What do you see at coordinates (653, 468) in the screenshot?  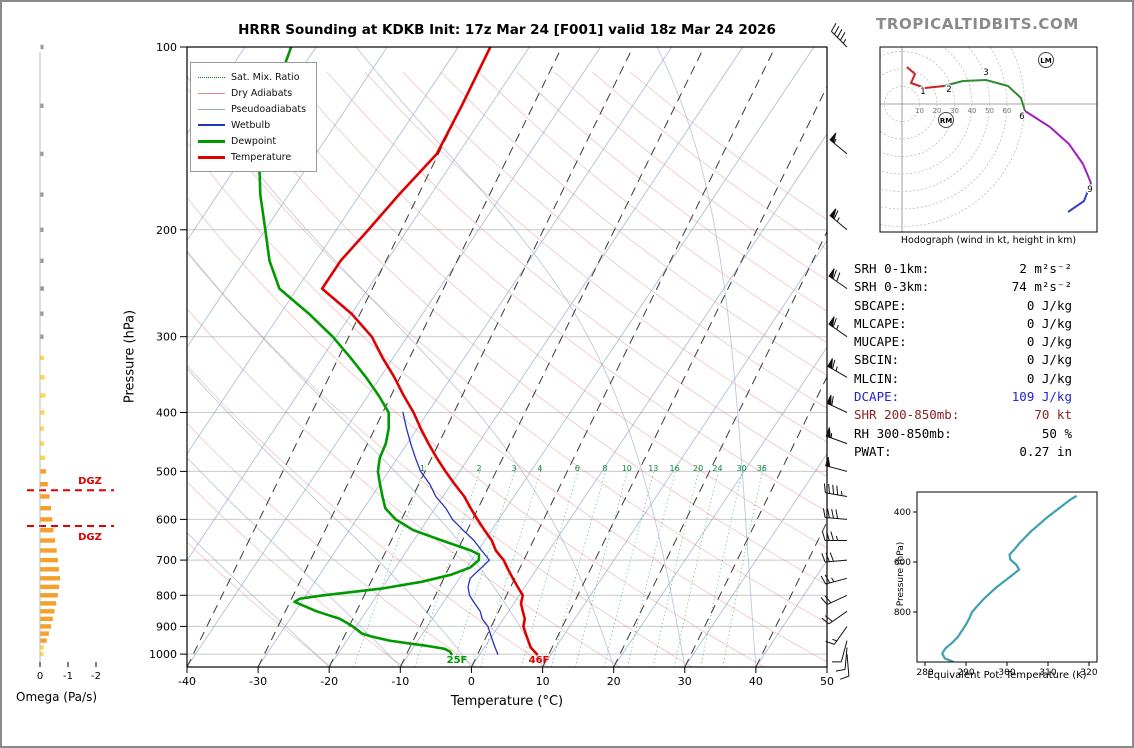 I see `svg-text: 13` at bounding box center [653, 468].